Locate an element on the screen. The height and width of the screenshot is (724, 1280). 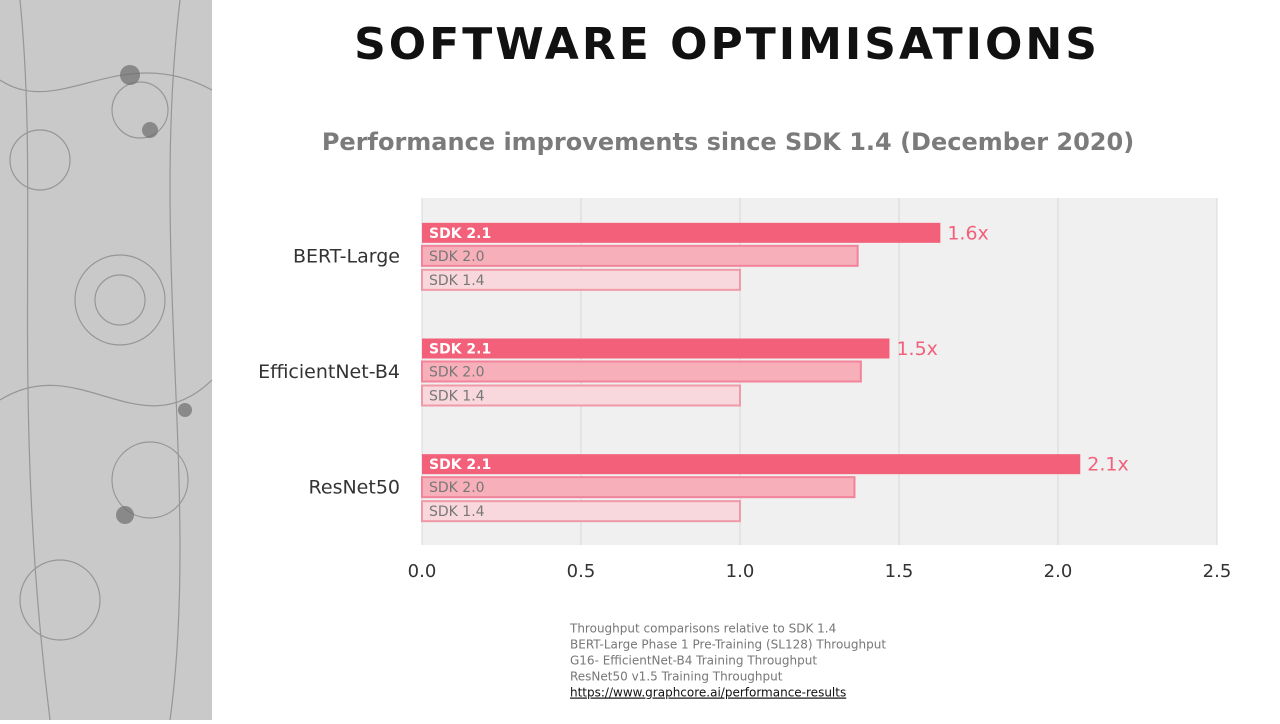
x-tick-label: 2.0 is located at coordinates (1058, 571).